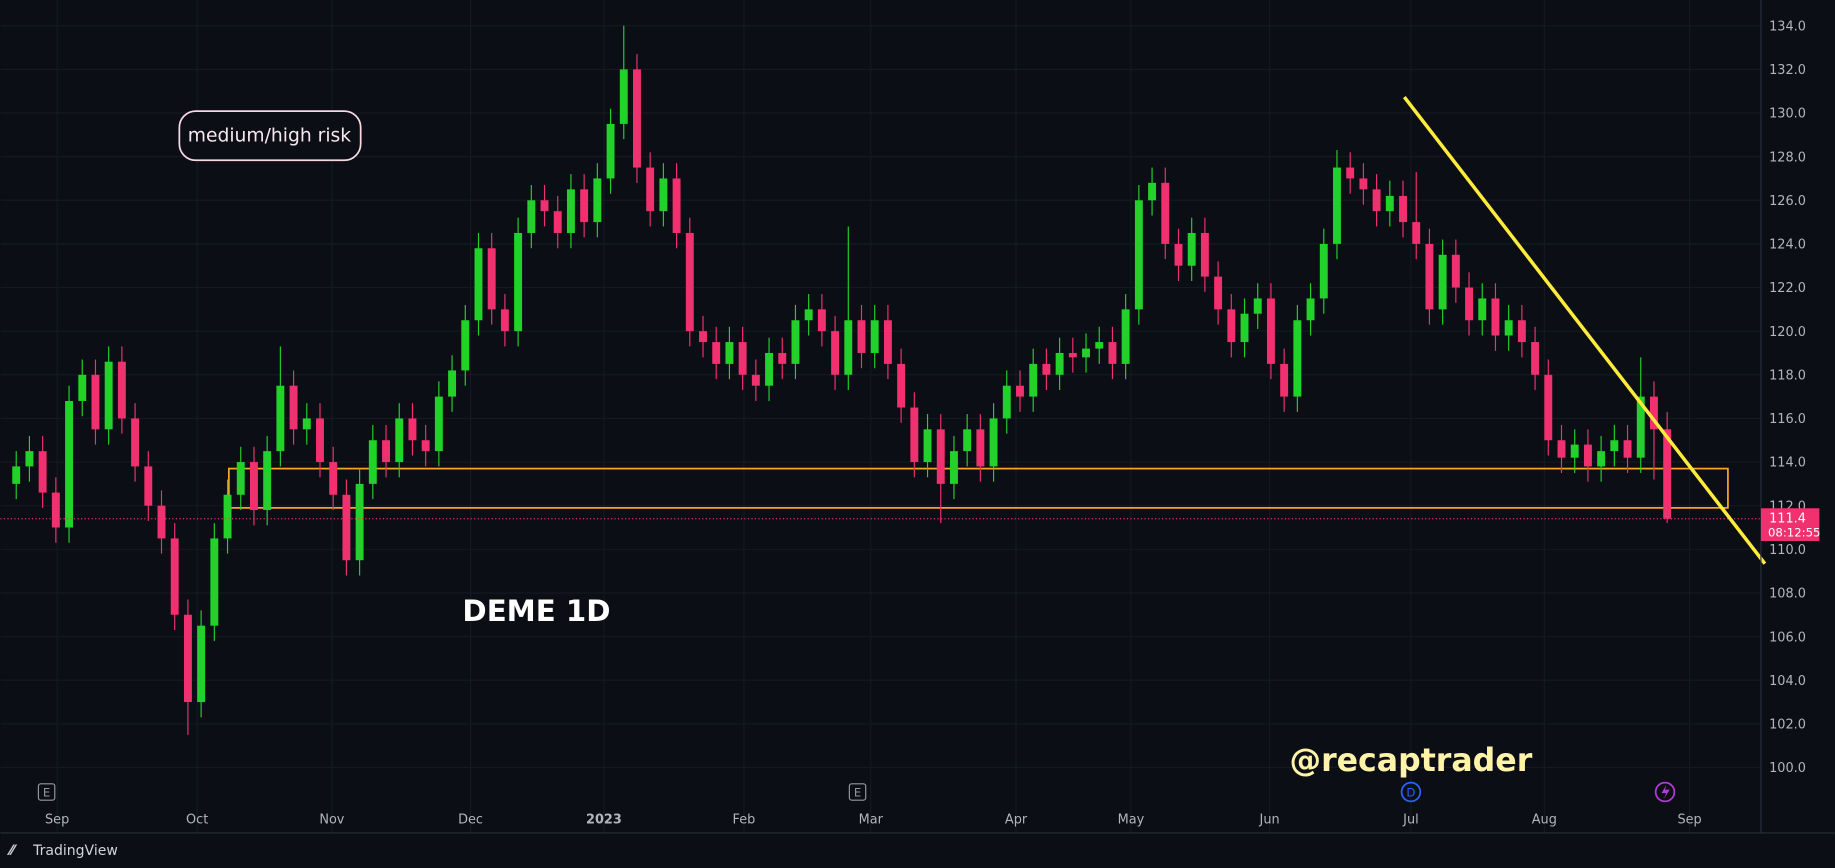 Image resolution: width=1835 pixels, height=868 pixels. What do you see at coordinates (1544, 820) in the screenshot?
I see `x-tick-label: Aug` at bounding box center [1544, 820].